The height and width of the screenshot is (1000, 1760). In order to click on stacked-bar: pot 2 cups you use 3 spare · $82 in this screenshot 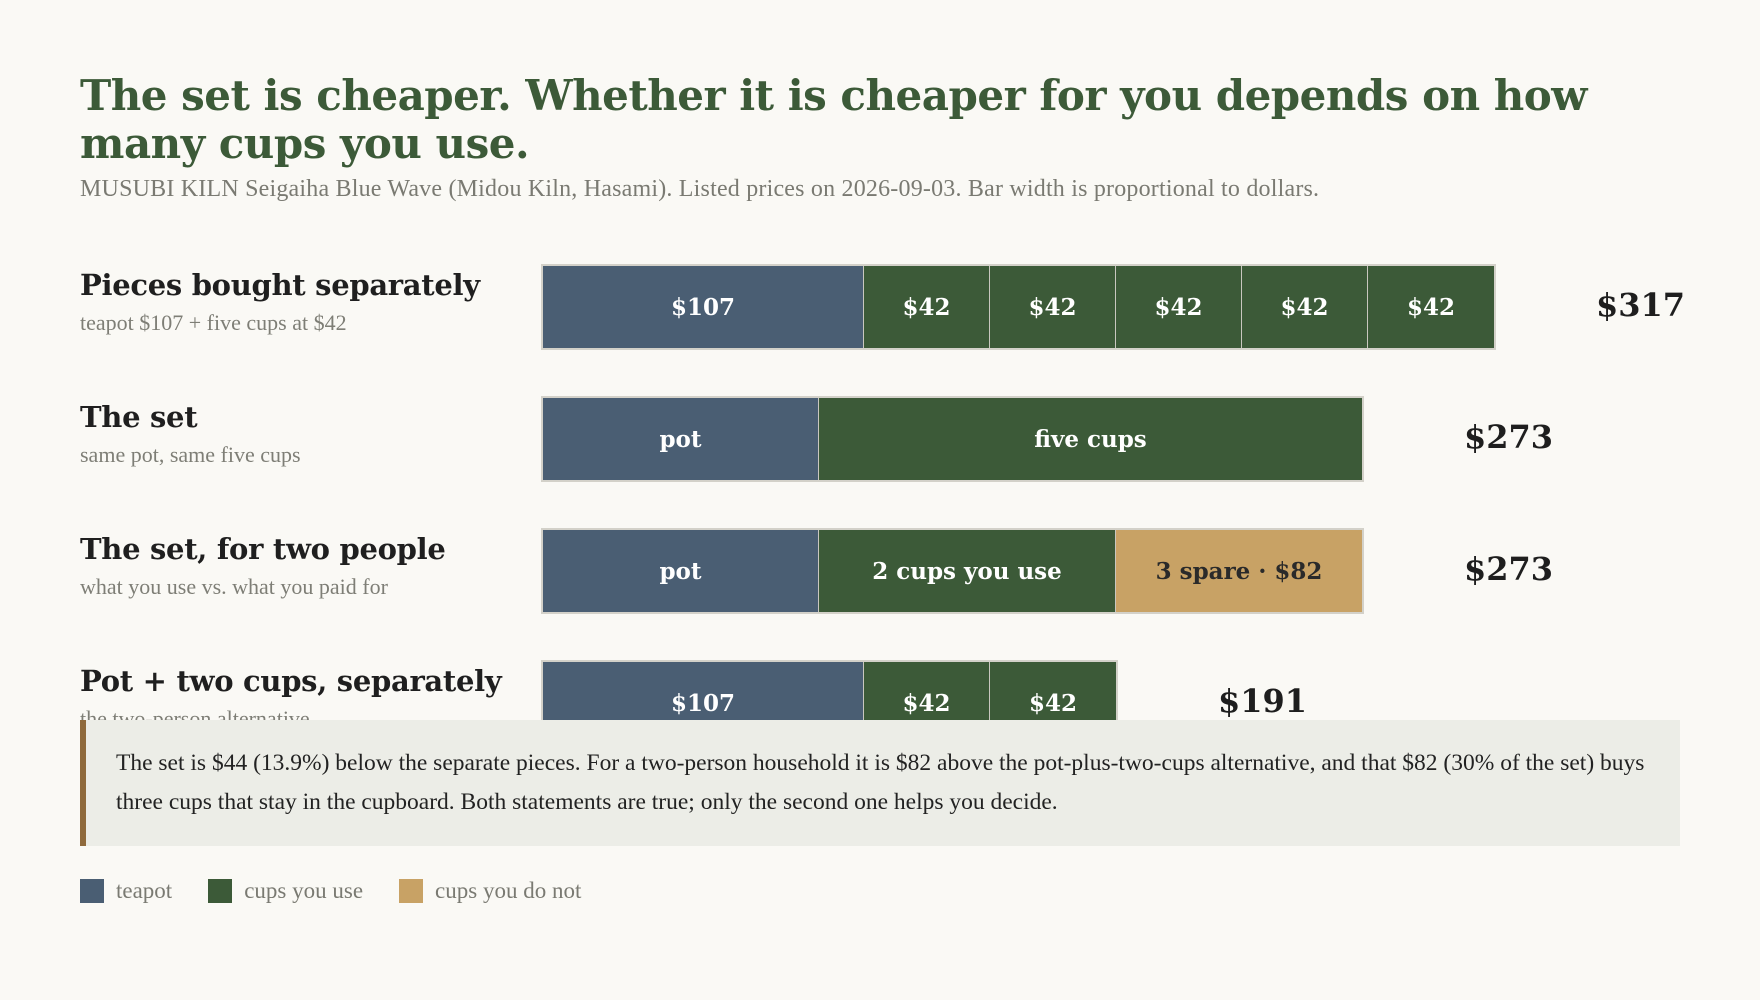, I will do `click(952, 571)`.